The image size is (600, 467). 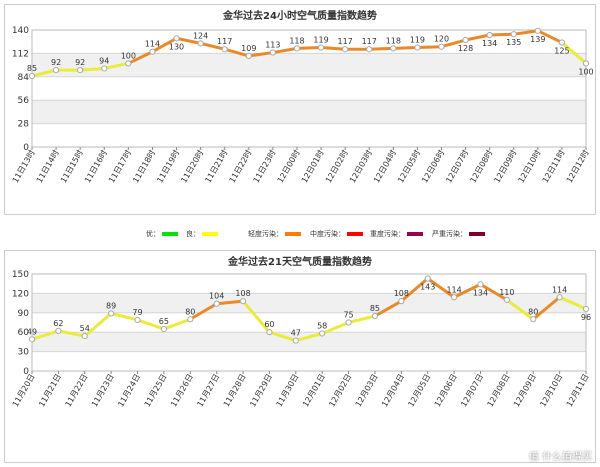 I want to click on data-label: 124, so click(x=200, y=35).